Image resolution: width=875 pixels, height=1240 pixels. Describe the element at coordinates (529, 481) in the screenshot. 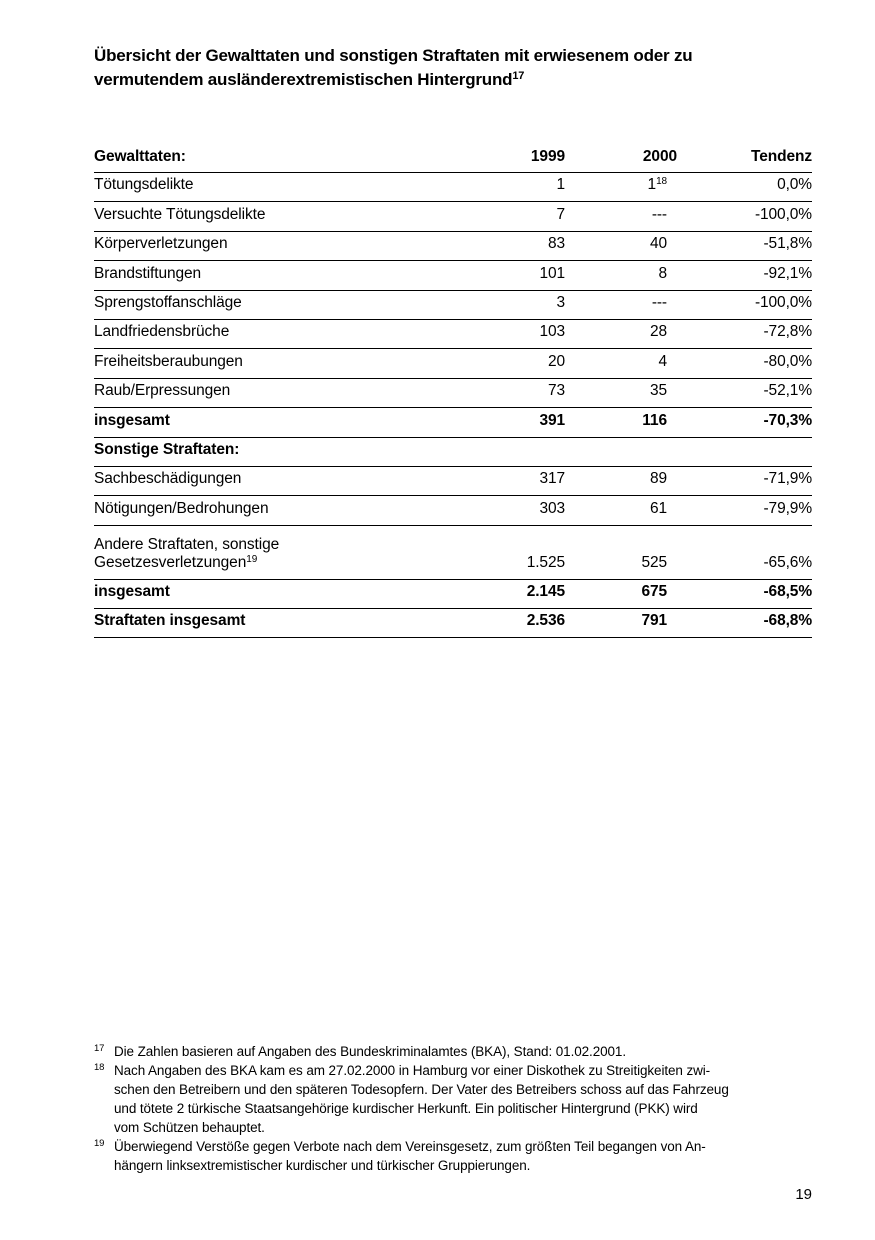

I see `value-1999: 317` at that location.